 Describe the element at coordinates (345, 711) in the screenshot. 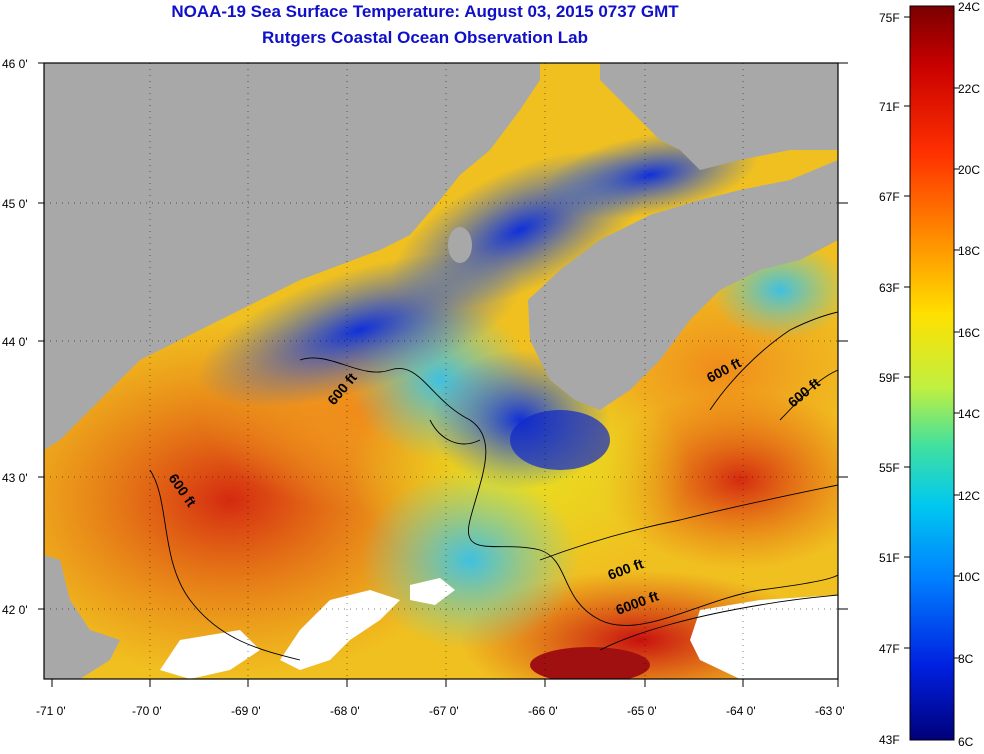

I see `lon-label-68: -68 0'` at that location.